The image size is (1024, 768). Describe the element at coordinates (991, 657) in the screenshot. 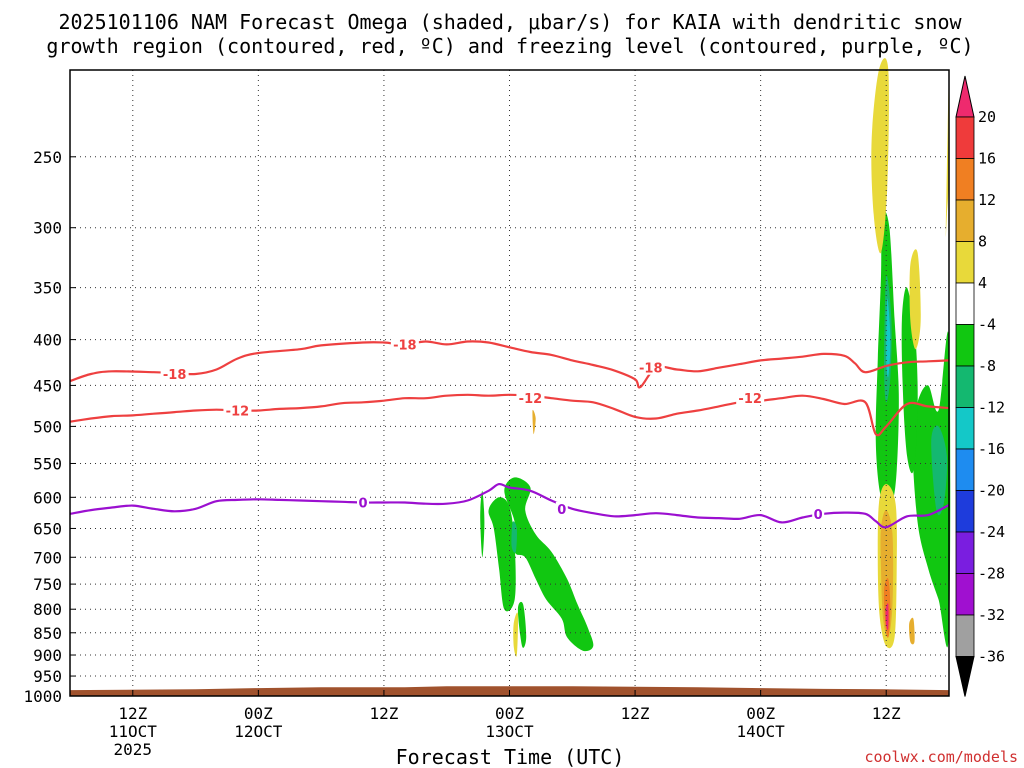

I see `colorbar-label-13: -36` at that location.